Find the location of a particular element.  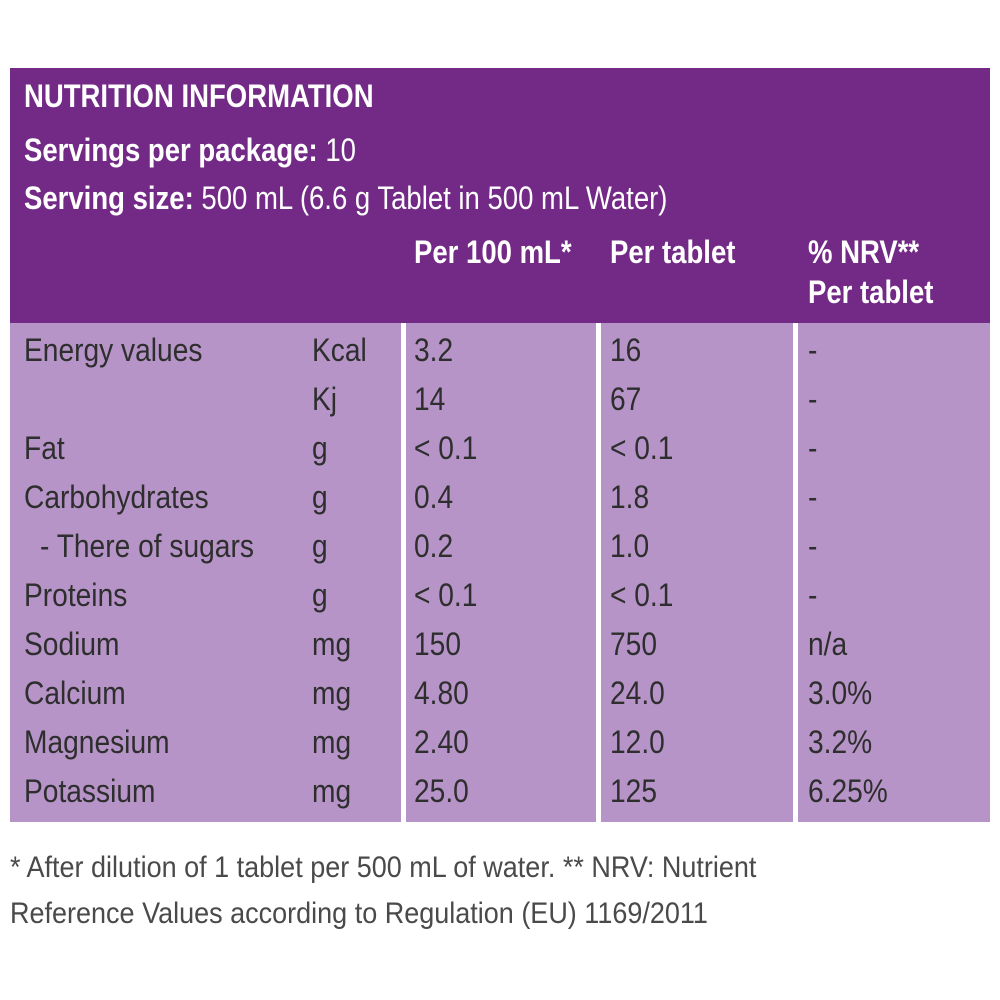

nutrient-name: Sodium is located at coordinates (72, 644).